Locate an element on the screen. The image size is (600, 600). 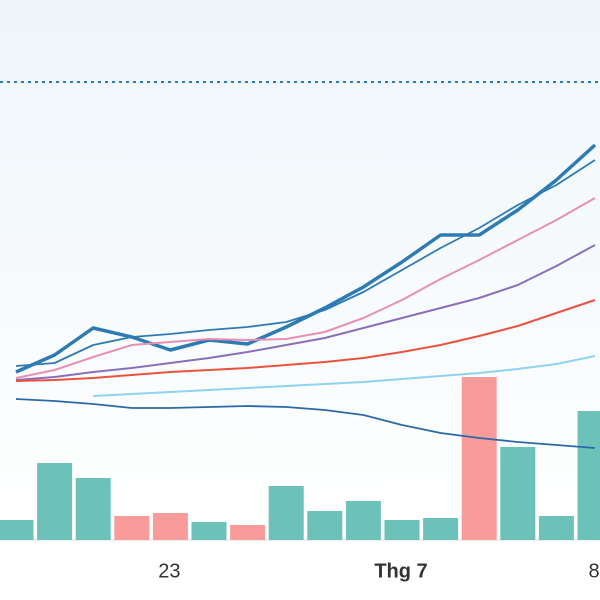
x-tick-label: Thg 7 is located at coordinates (400, 571).